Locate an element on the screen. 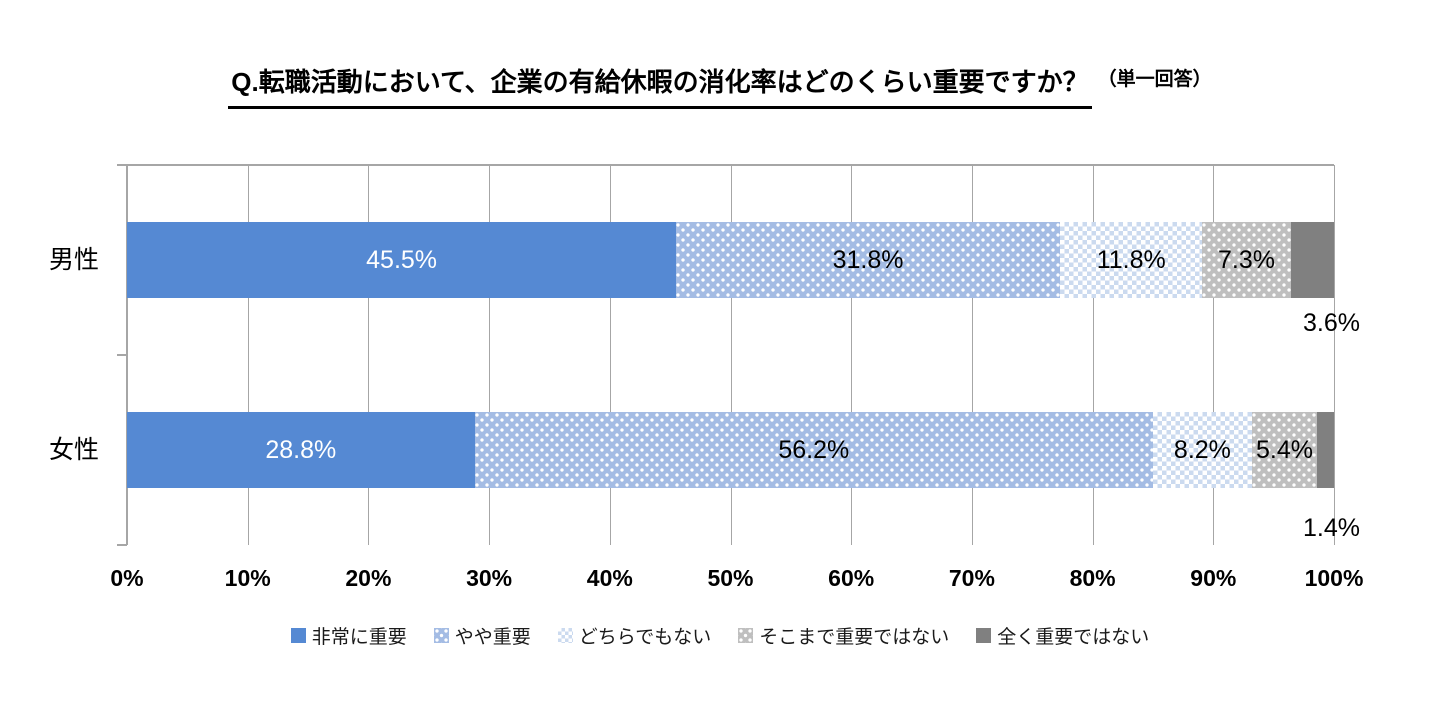 This screenshot has height=704, width=1440. chart-title: Q.転職活動において、企業の有給休暇の消化率はどのくらい重要ですか？ （単一回答） is located at coordinates (720, 86).